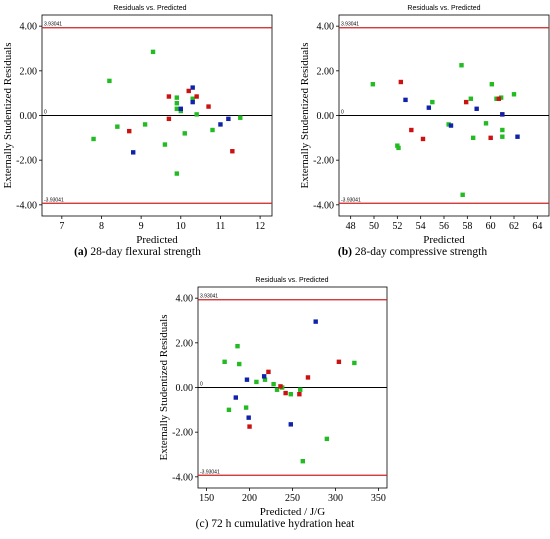 Image resolution: width=550 pixels, height=539 pixels. Describe the element at coordinates (209, 297) in the screenshot. I see `chart-c-ref-label: 3.93041` at that location.